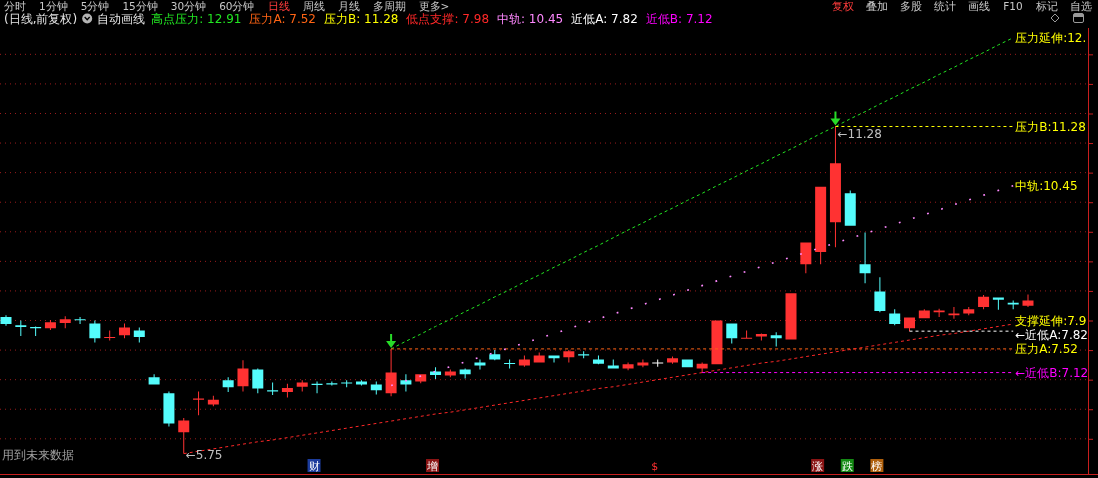  Describe the element at coordinates (348, 6) in the screenshot. I see `text: 月线` at that location.